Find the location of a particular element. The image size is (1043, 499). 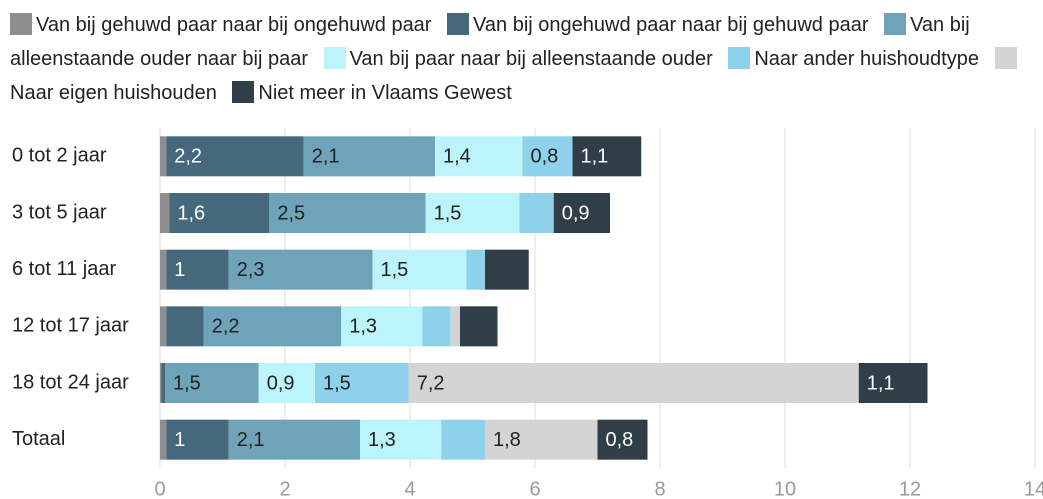

data-label: 2,5 is located at coordinates (291, 213).